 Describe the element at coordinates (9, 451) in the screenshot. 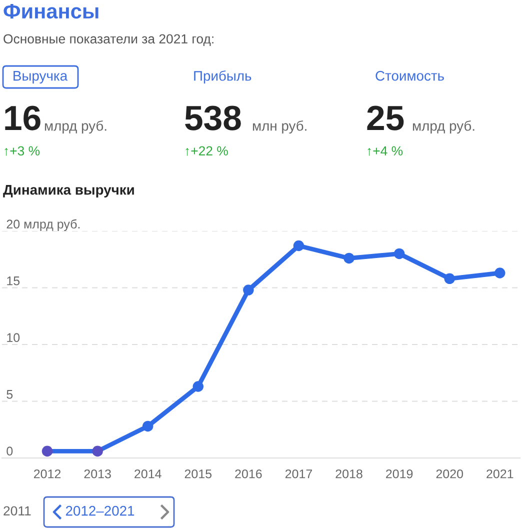

I see `y-tick-label: 0` at that location.